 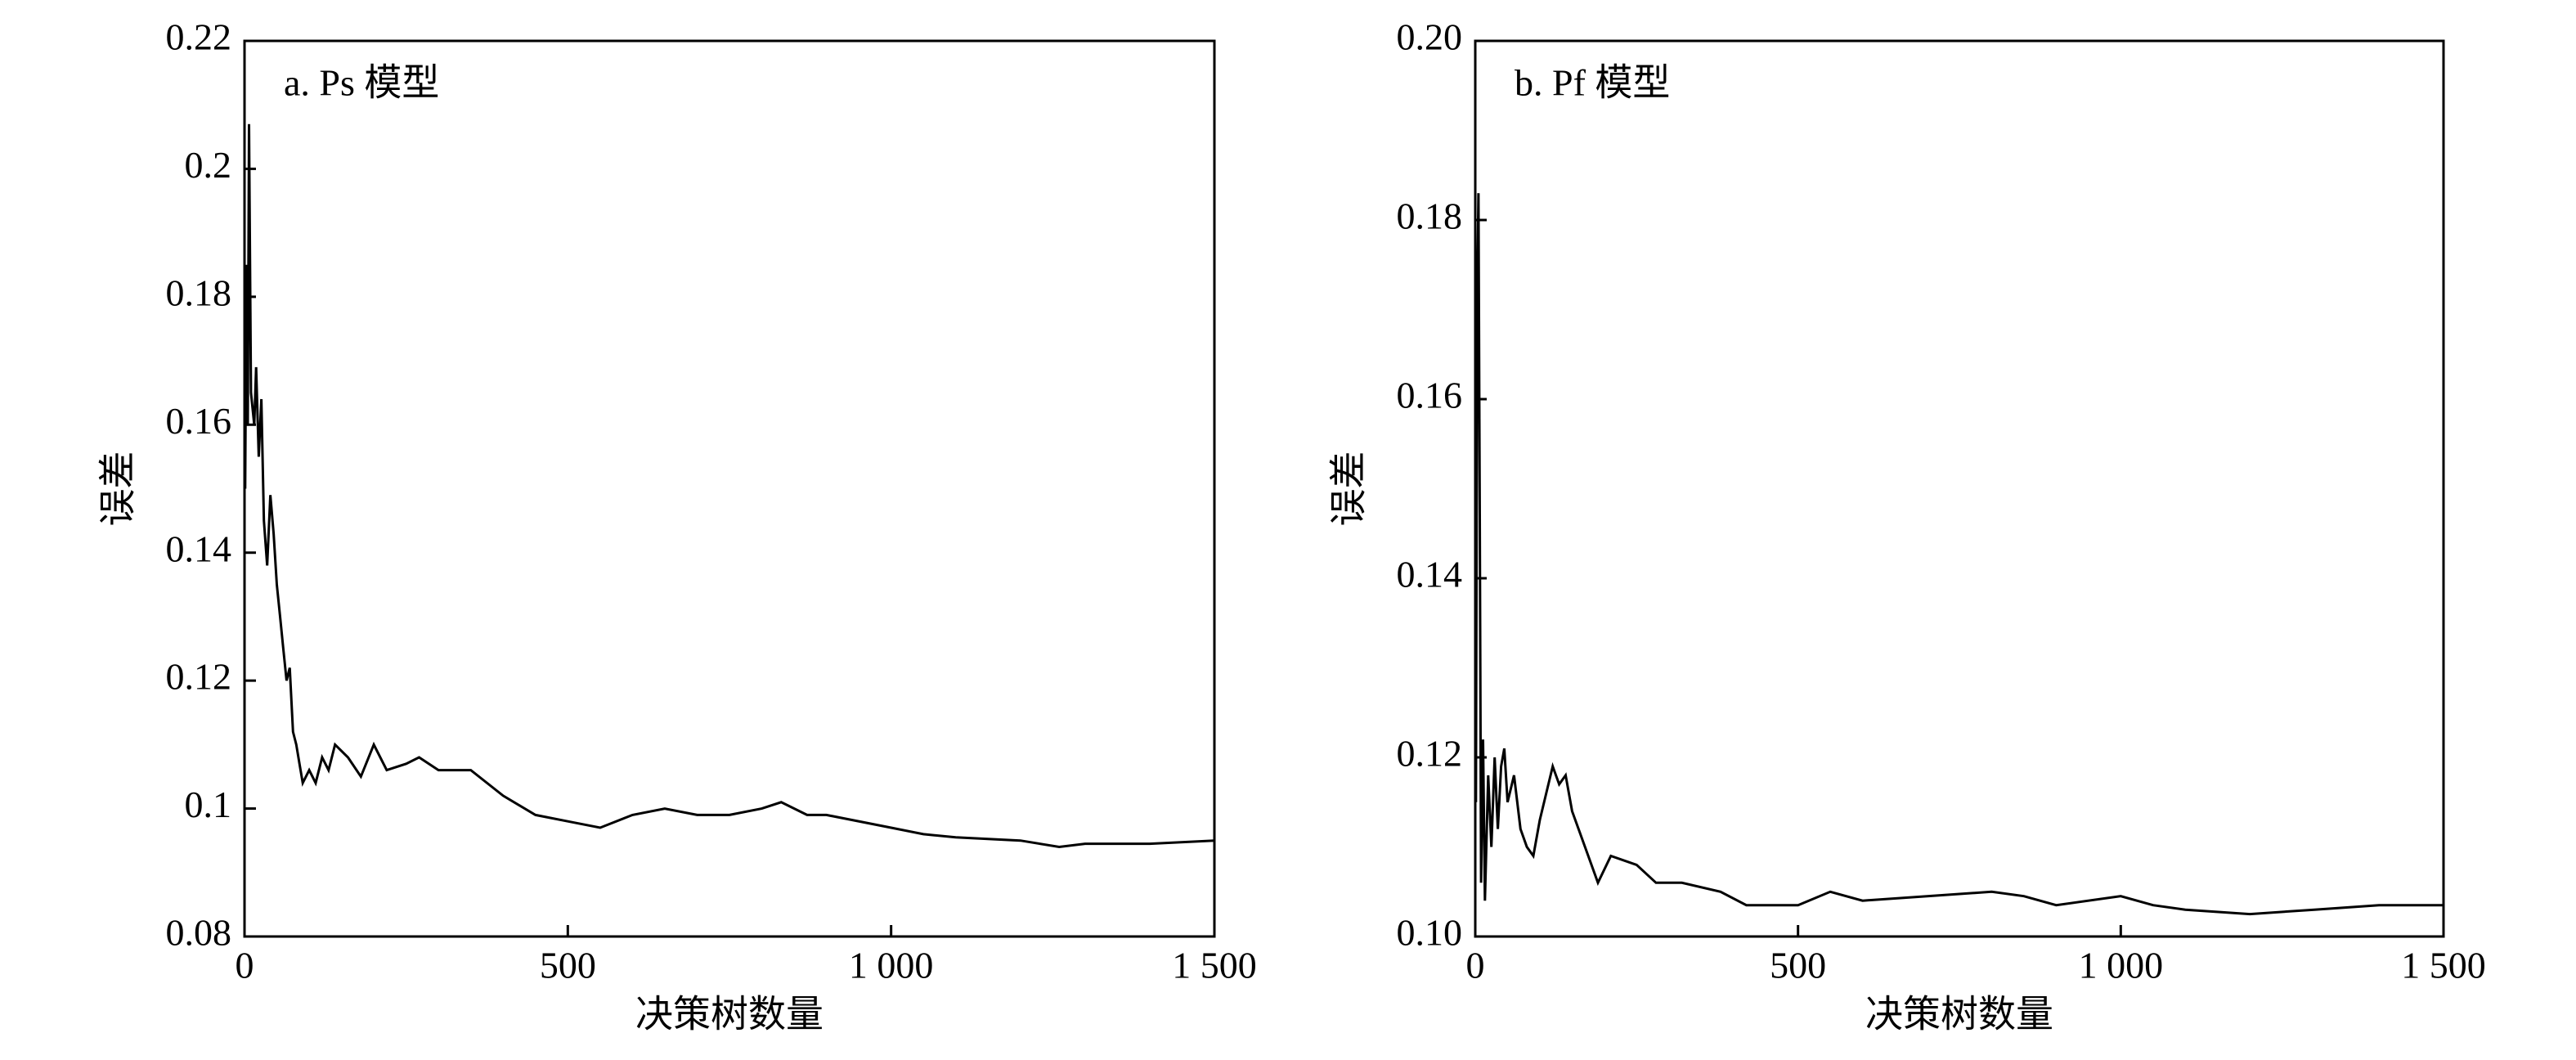 What do you see at coordinates (208, 804) in the screenshot?
I see `y-tick-label: 0.1` at bounding box center [208, 804].